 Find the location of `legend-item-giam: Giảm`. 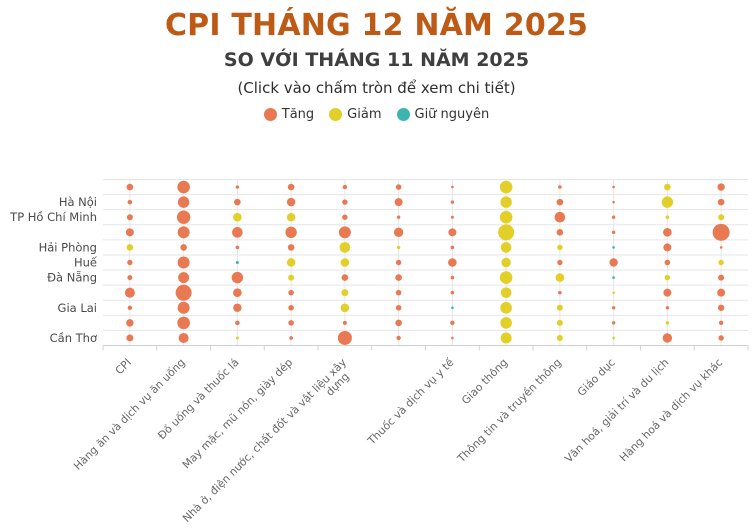

legend-item-giam: Giảm is located at coordinates (355, 114).